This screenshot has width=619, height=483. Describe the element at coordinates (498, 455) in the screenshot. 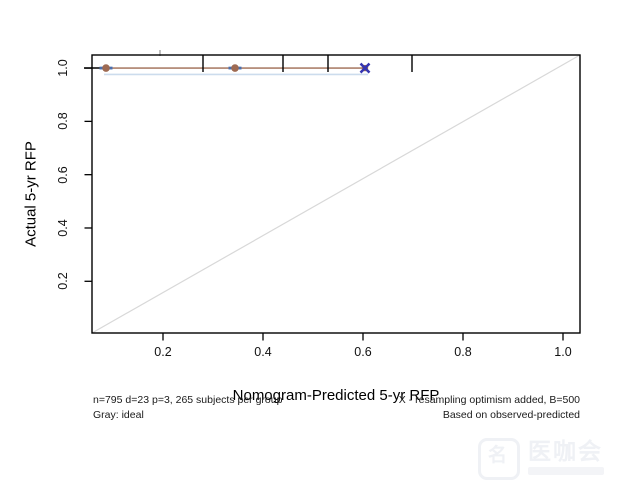

I see `watermark-glyph: 名` at that location.